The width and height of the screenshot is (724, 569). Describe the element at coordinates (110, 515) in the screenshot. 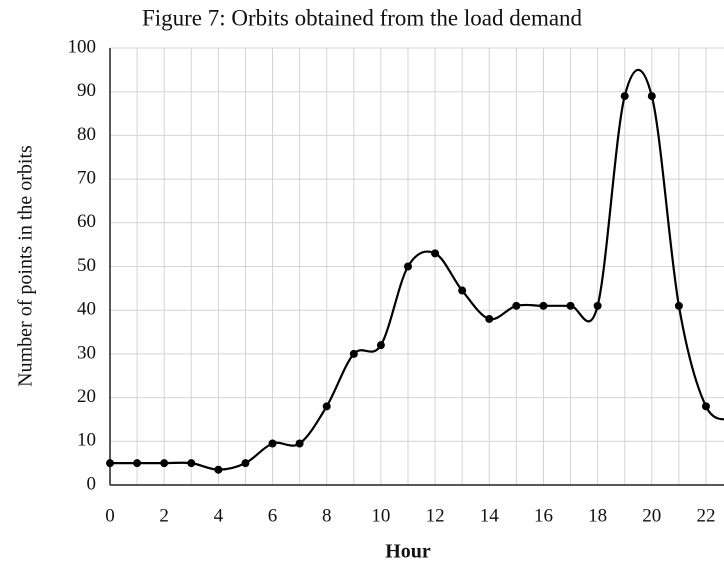

I see `x-tick-label: 0` at that location.